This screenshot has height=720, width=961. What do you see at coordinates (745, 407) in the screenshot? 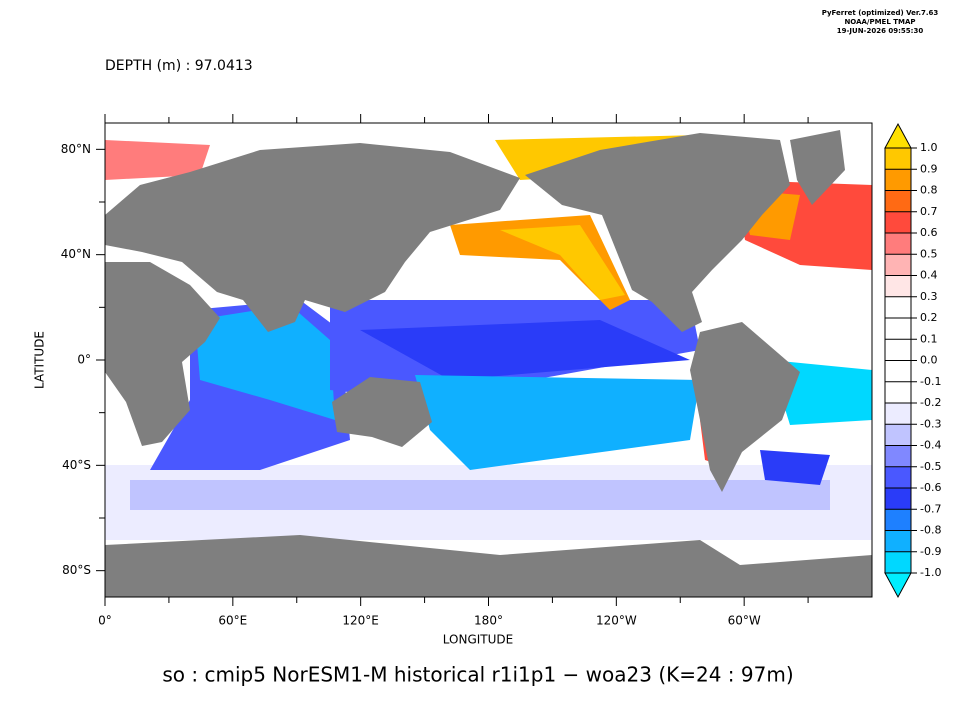
I see `south-america` at bounding box center [745, 407].